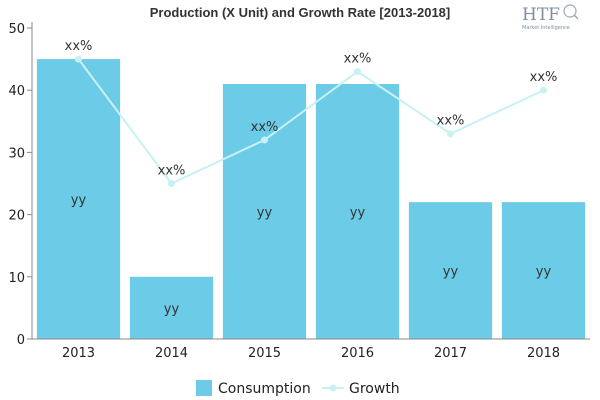  I want to click on bar-label-2016: yy, so click(358, 212).